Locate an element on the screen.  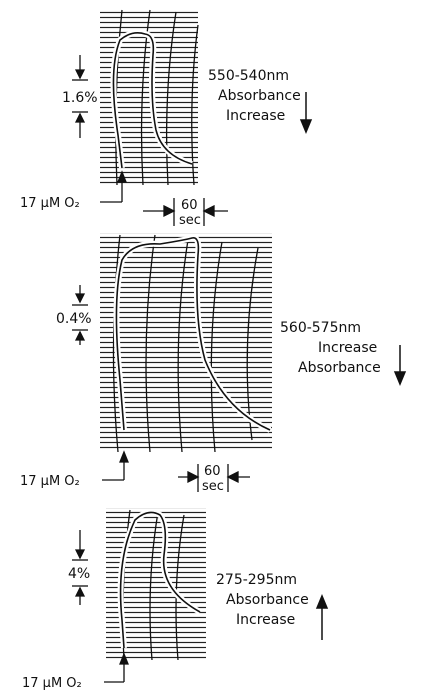
middle-label-line2: Increase is located at coordinates (347, 348).